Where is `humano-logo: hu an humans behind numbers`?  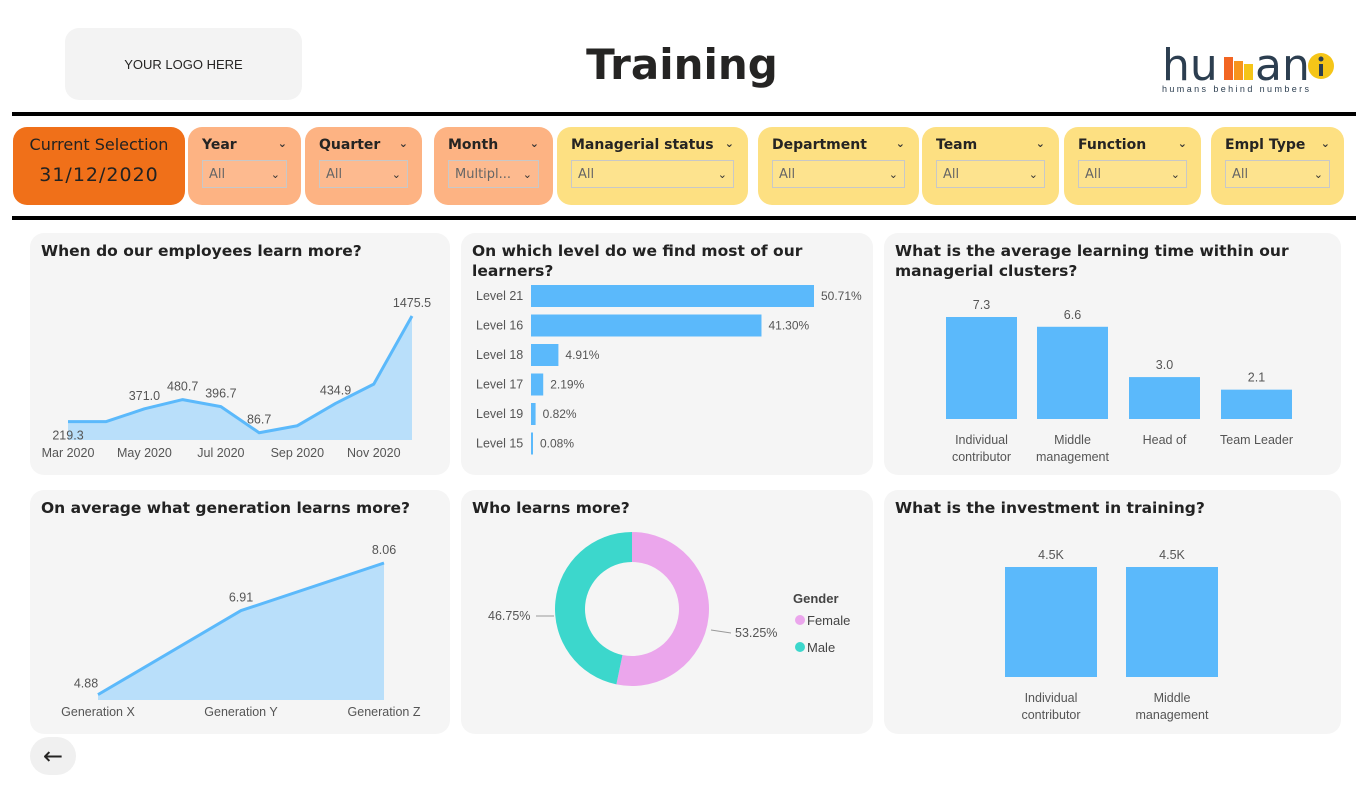 humano-logo: hu an humans behind numbers is located at coordinates (1249, 67).